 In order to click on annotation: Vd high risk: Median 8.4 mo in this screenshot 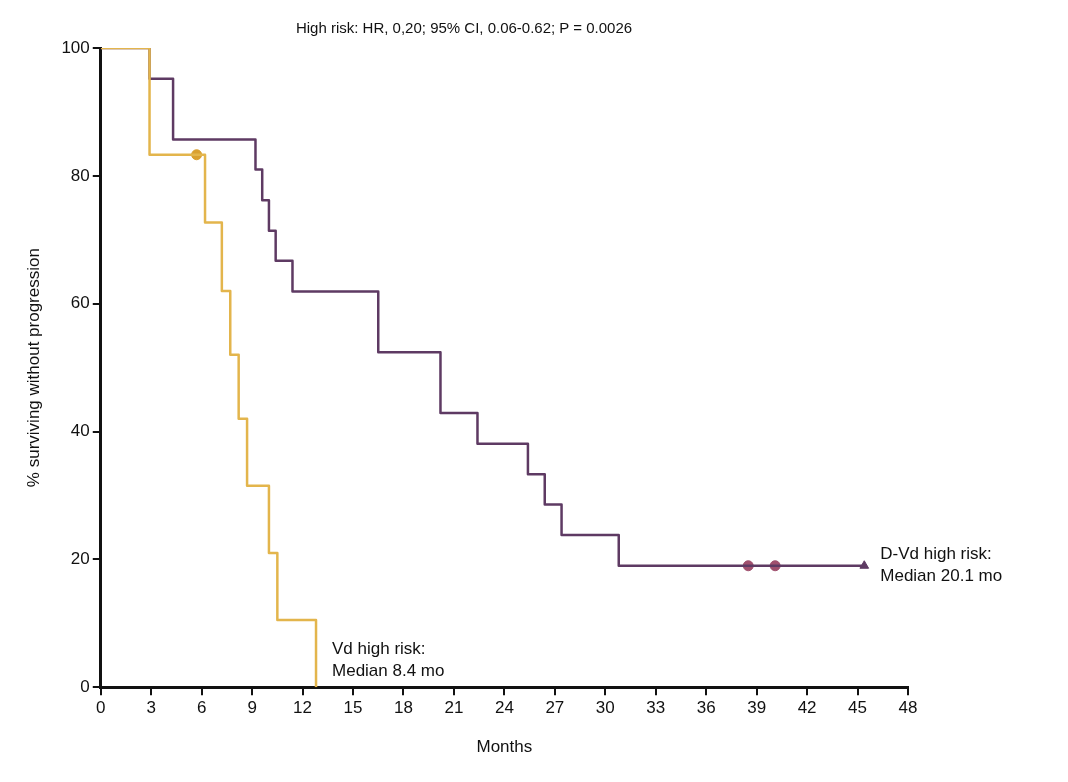, I will do `click(388, 659)`.